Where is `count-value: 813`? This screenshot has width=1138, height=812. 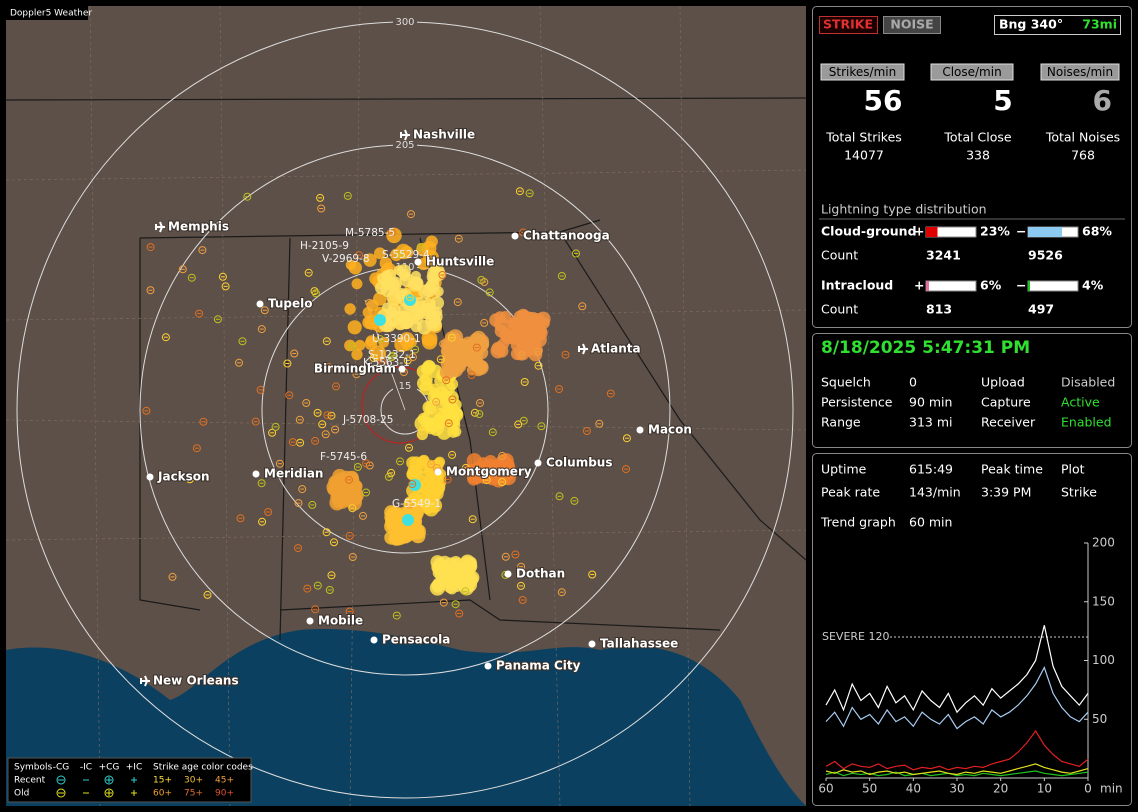 count-value: 813 is located at coordinates (939, 309).